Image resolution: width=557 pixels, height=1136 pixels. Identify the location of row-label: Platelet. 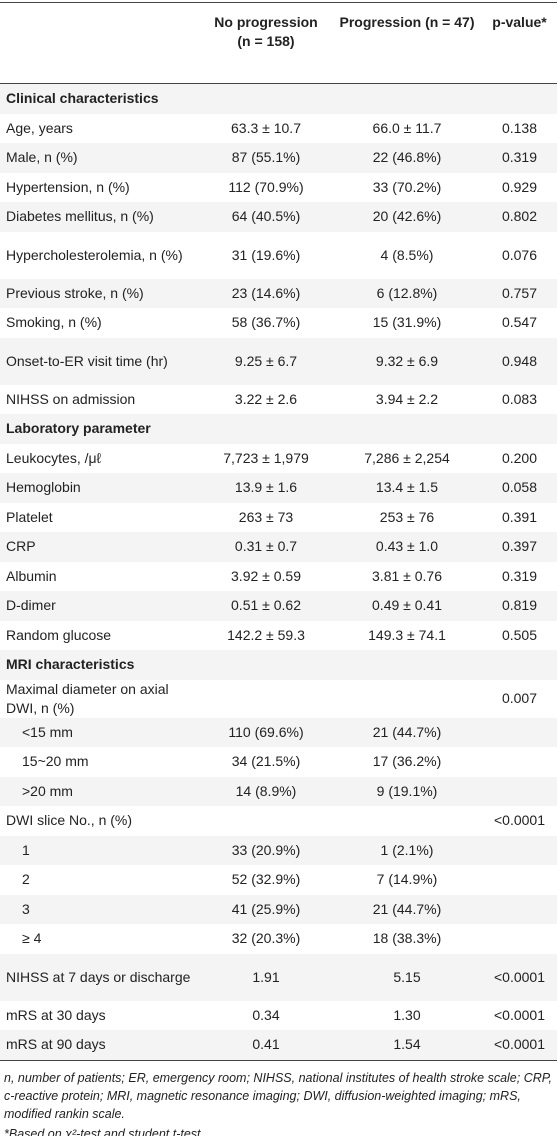
(29, 516).